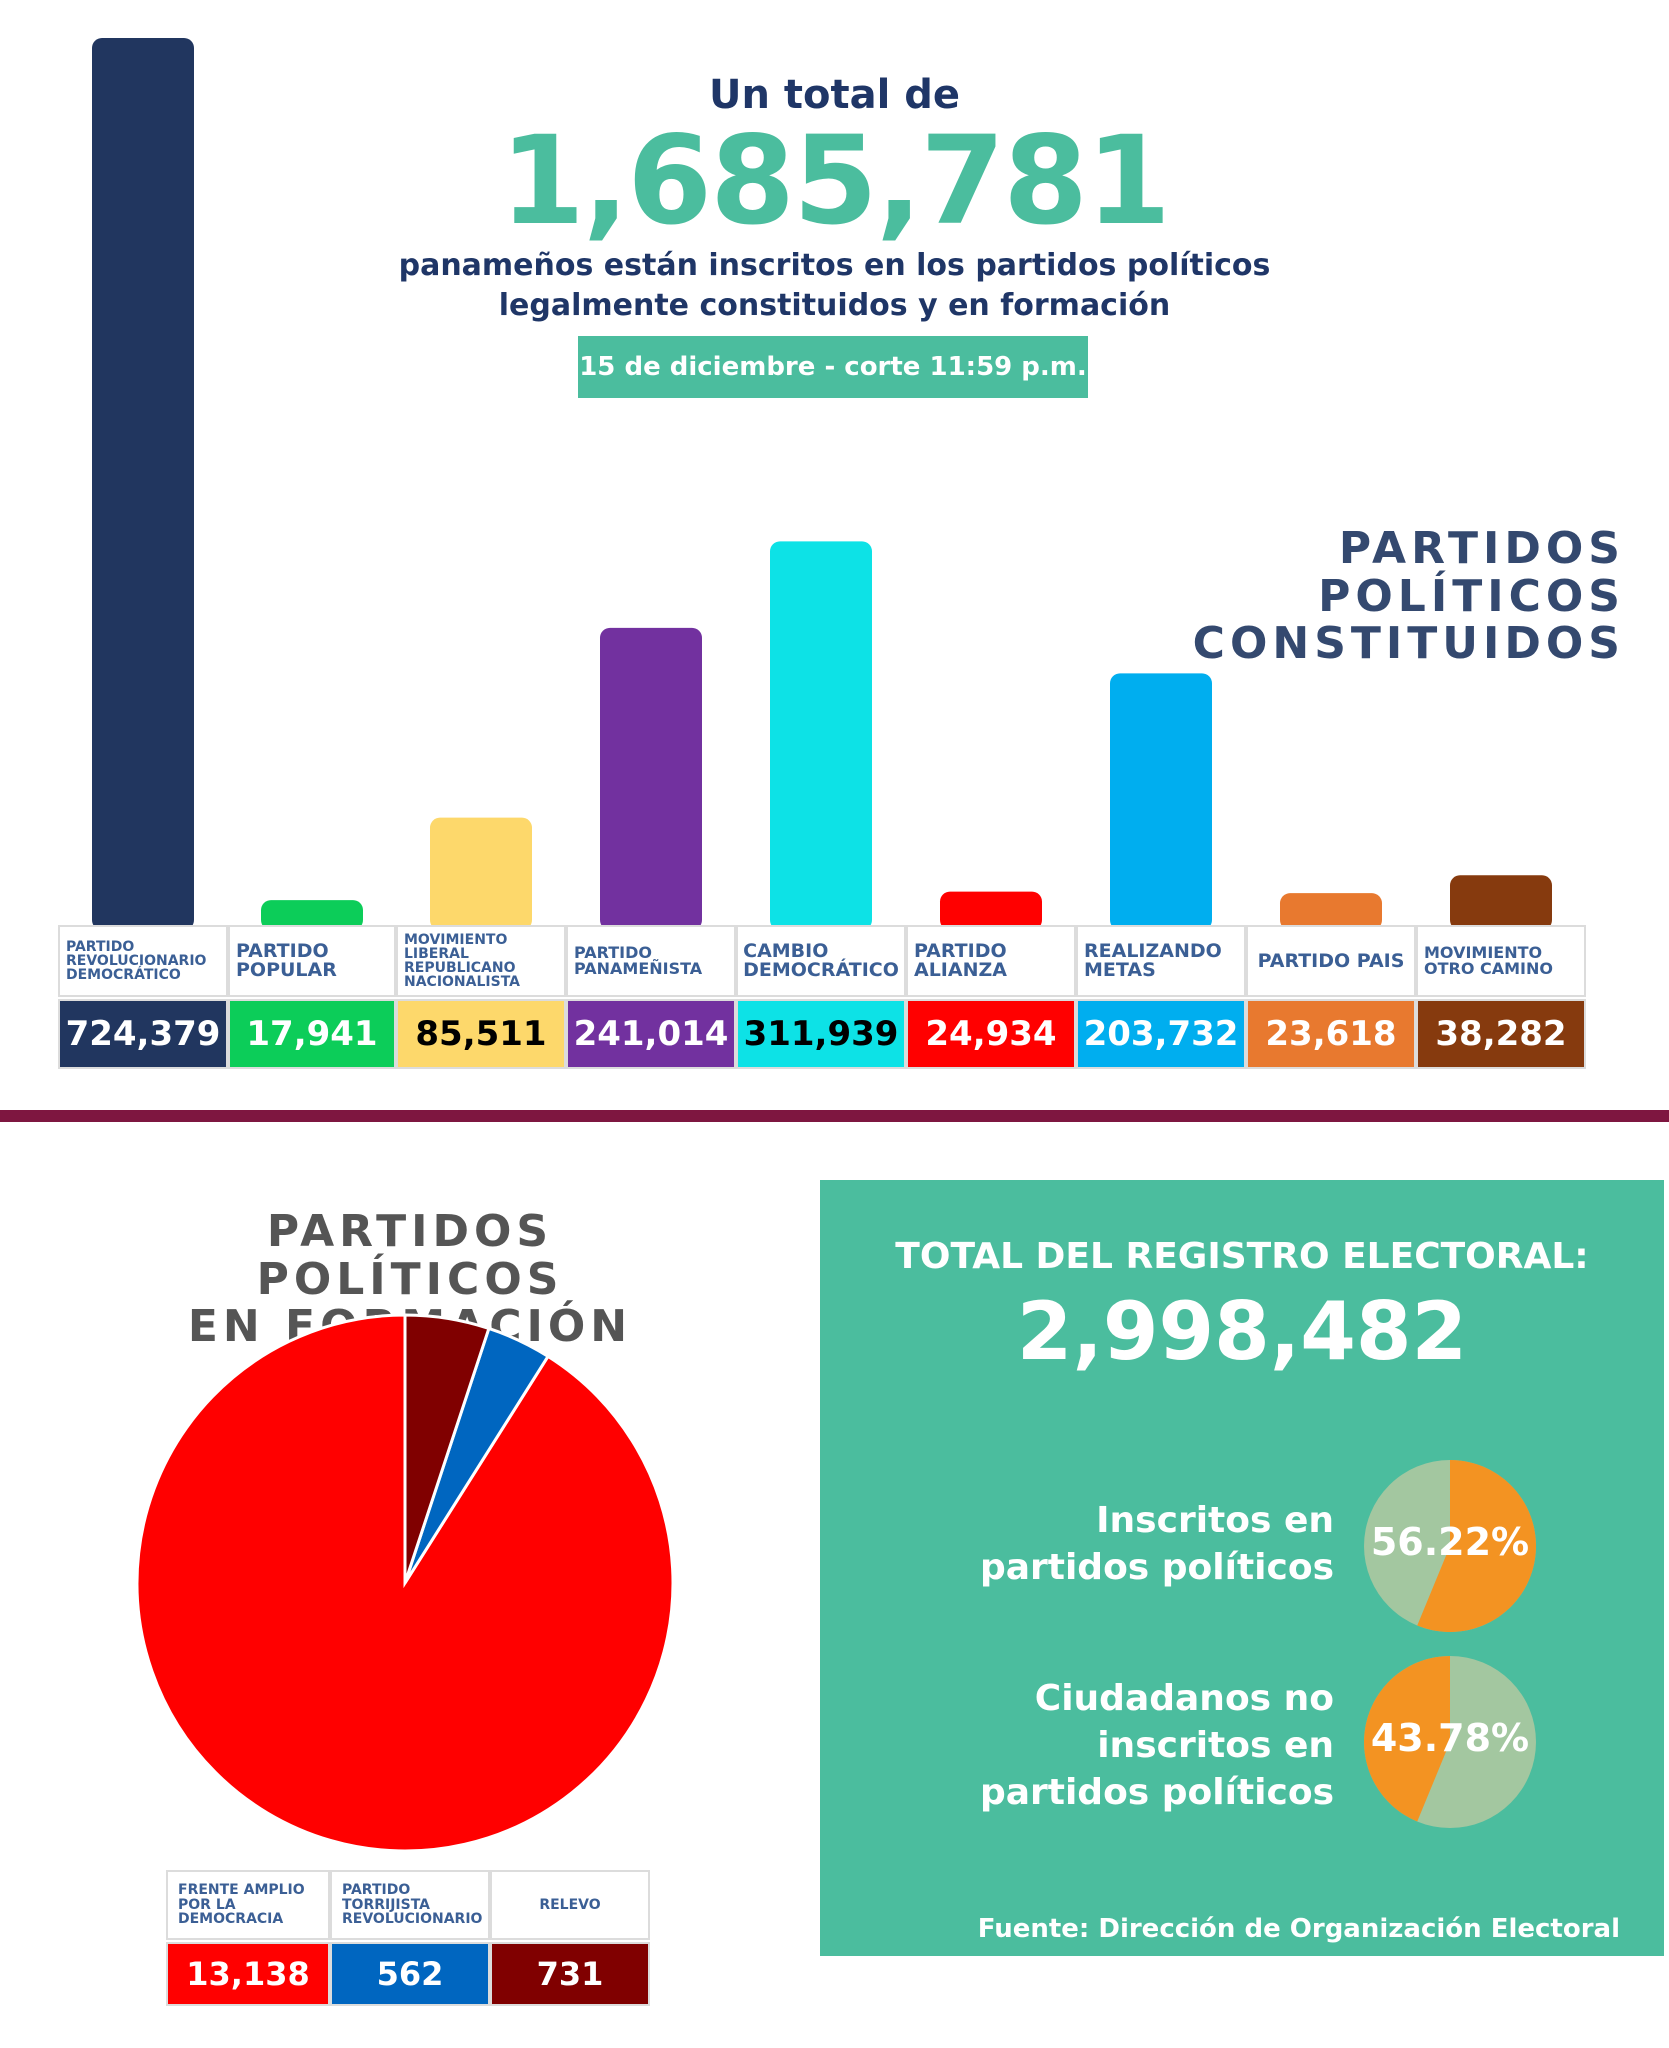 The image size is (1669, 2048). I want to click on intro-text: Un total de, so click(834, 95).